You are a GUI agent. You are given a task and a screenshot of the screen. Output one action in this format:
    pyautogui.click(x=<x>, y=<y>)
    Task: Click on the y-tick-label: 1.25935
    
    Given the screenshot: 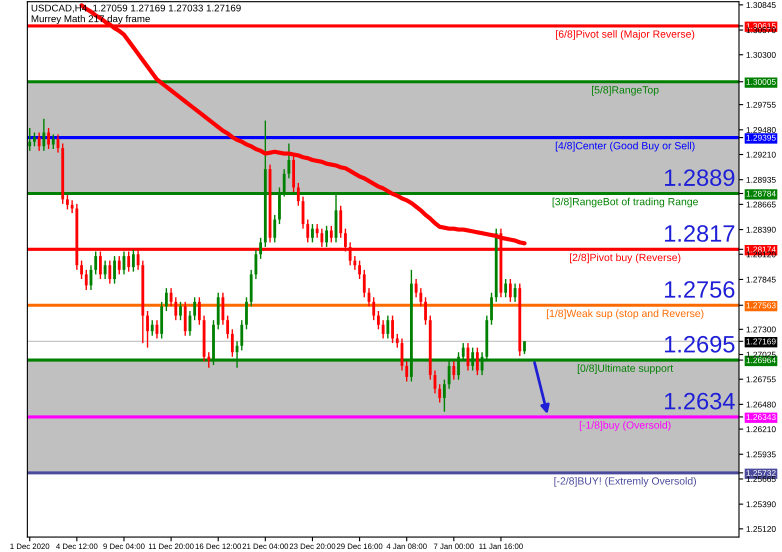 What is the action you would take?
    pyautogui.click(x=761, y=454)
    